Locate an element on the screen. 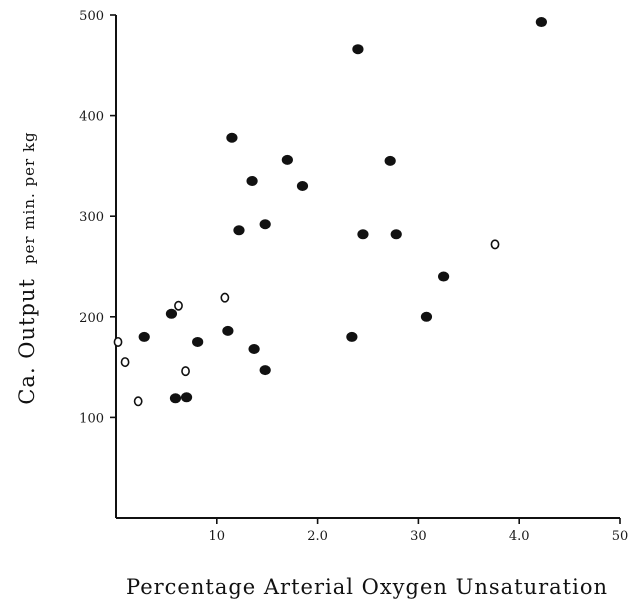 This screenshot has width=630, height=609. x-tick-label: 10 is located at coordinates (217, 536).